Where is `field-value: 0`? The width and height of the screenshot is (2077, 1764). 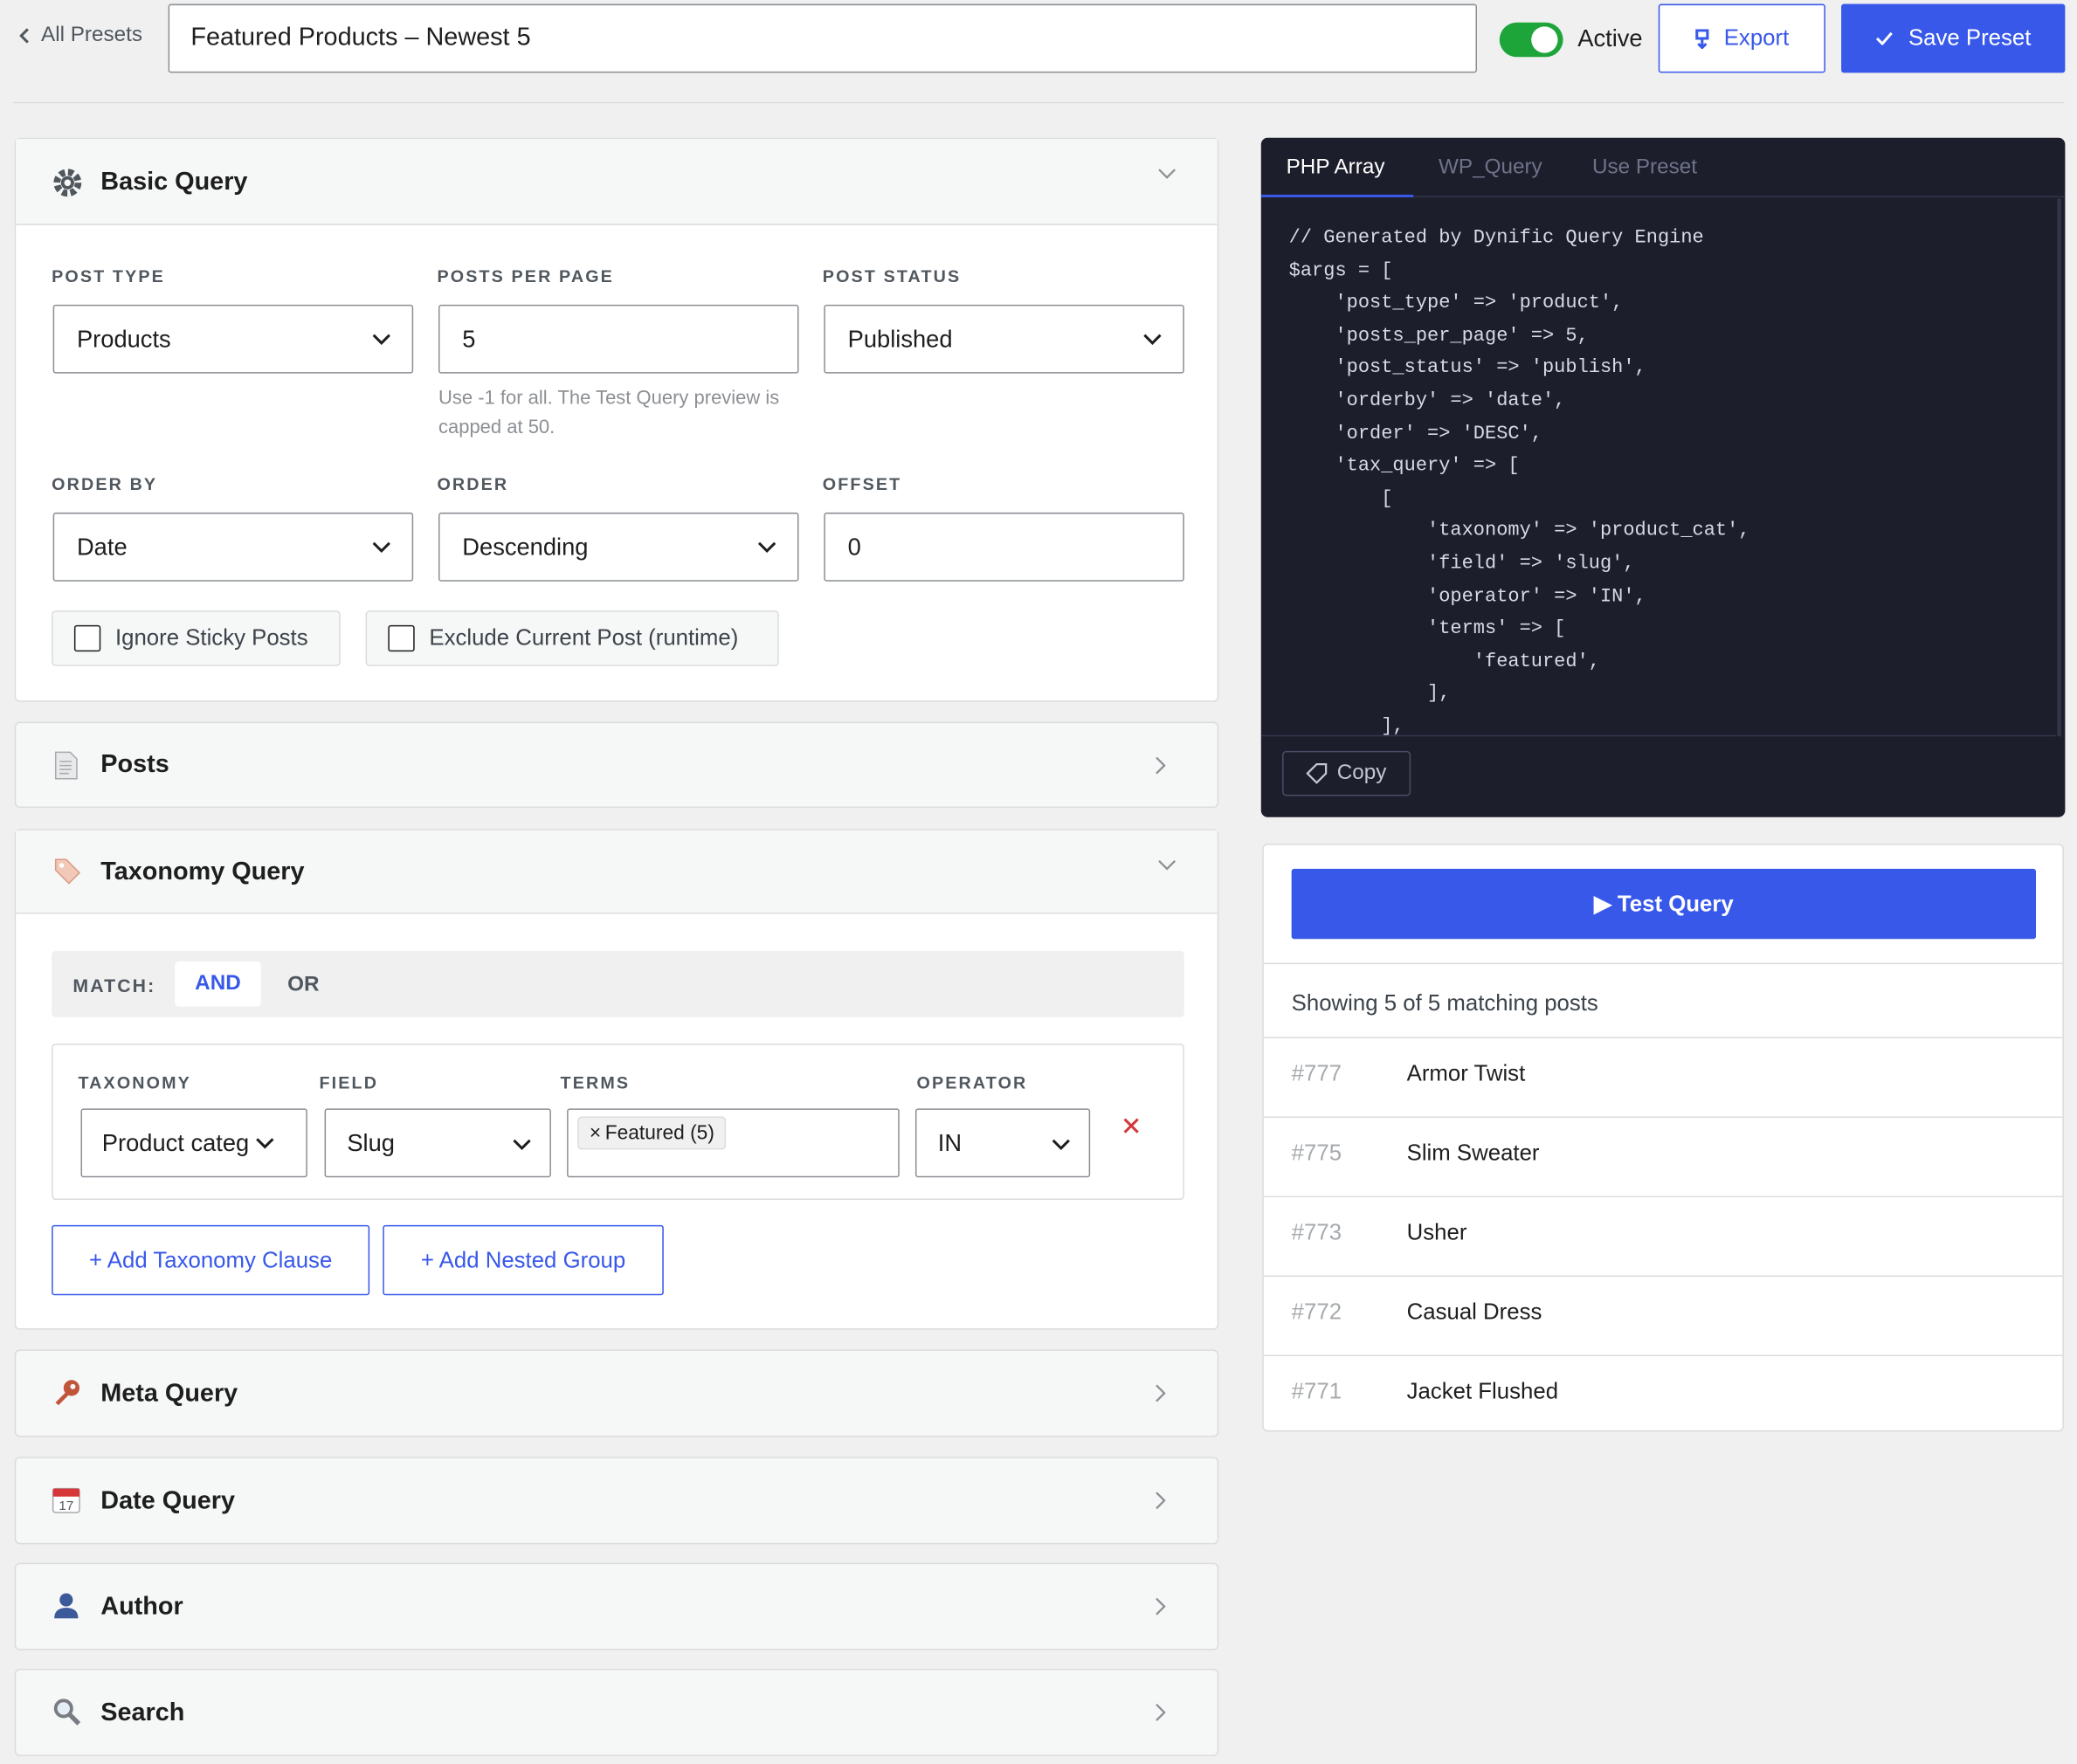 field-value: 0 is located at coordinates (854, 546).